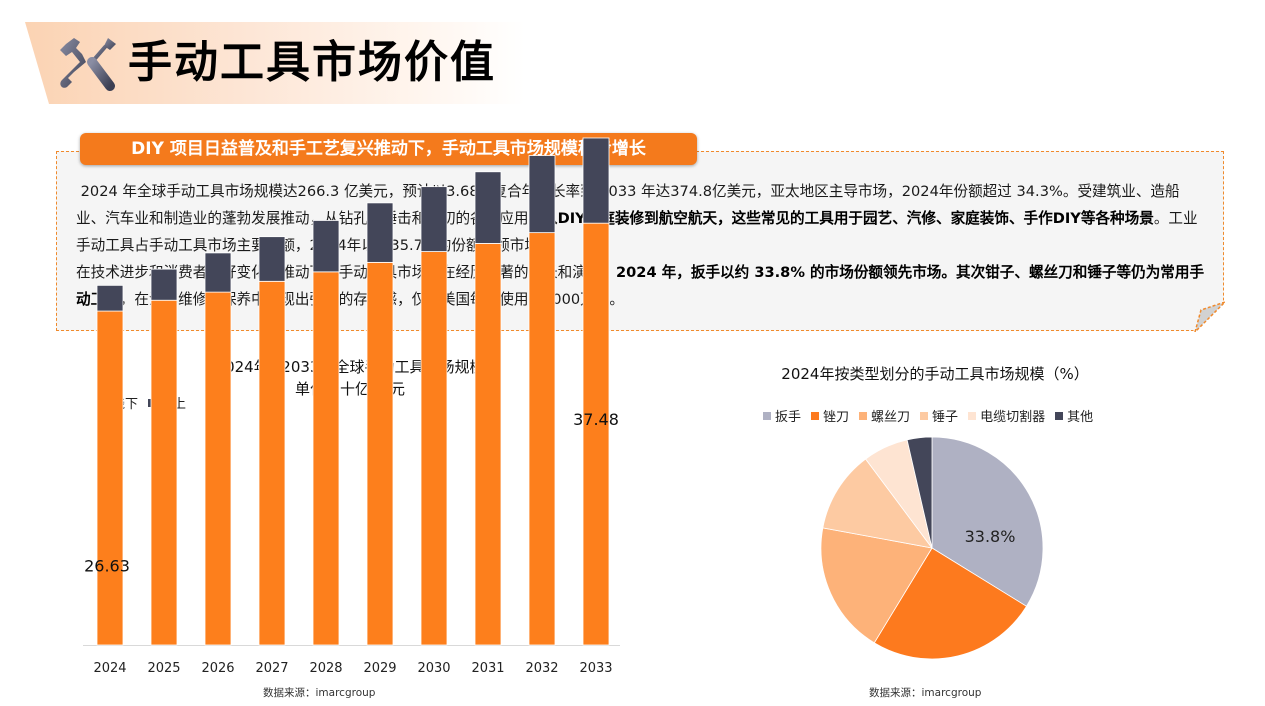 This screenshot has width=1265, height=706. I want to click on legend-label: 锉刀, so click(836, 417).